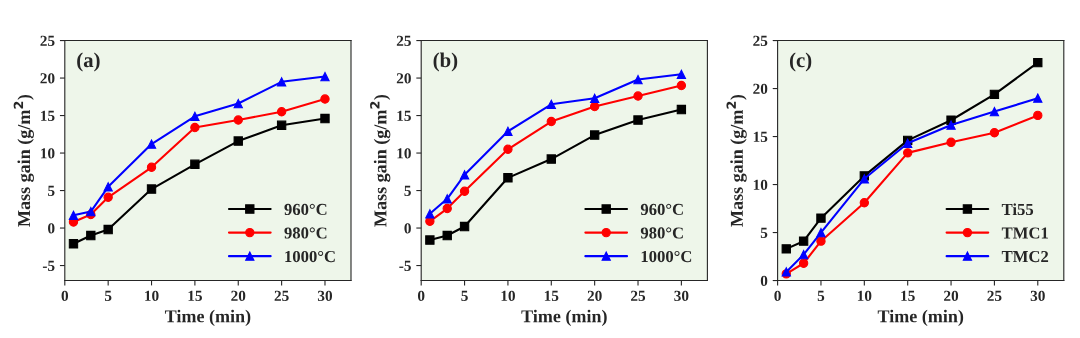  Describe the element at coordinates (1017, 209) in the screenshot. I see `legend-label: Ti55` at that location.